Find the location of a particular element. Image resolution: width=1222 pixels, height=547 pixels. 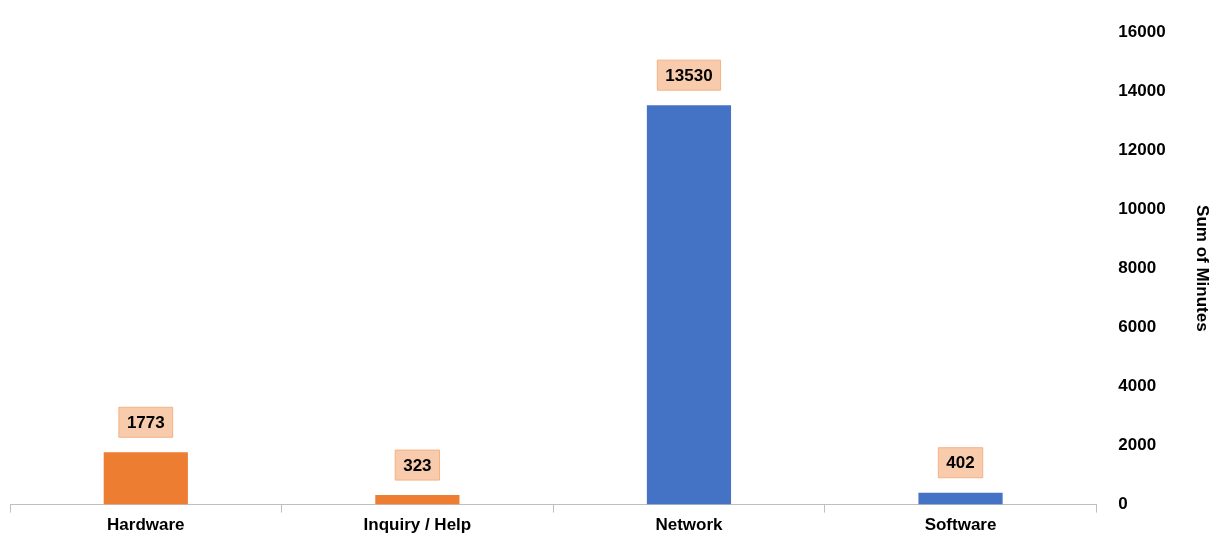

x-tick-label: Inquiry / Help is located at coordinates (417, 525).